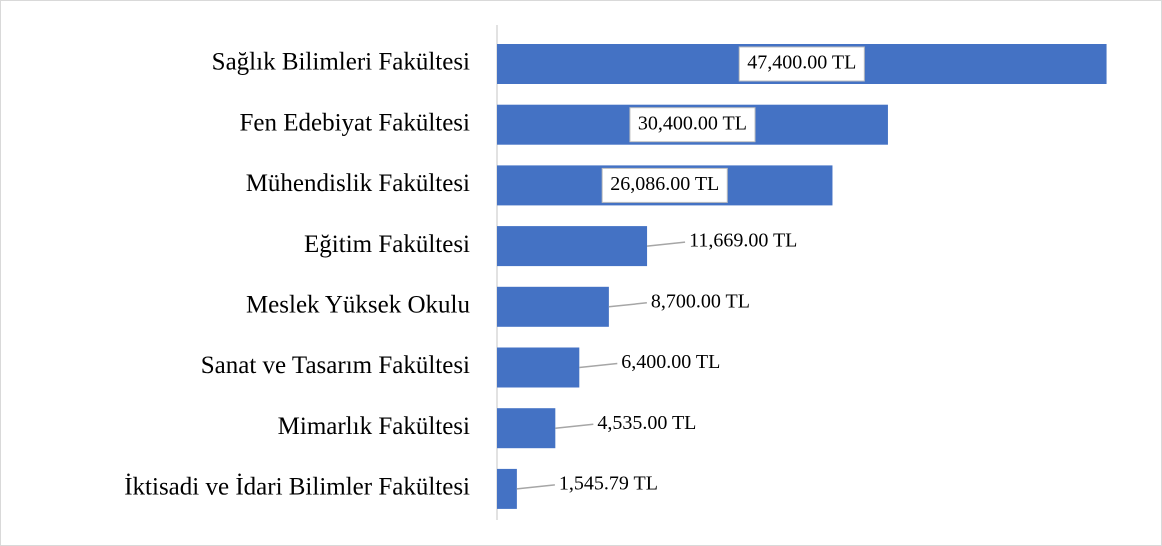 Image resolution: width=1162 pixels, height=546 pixels. I want to click on value-label: 30,400.00 TL, so click(692, 123).